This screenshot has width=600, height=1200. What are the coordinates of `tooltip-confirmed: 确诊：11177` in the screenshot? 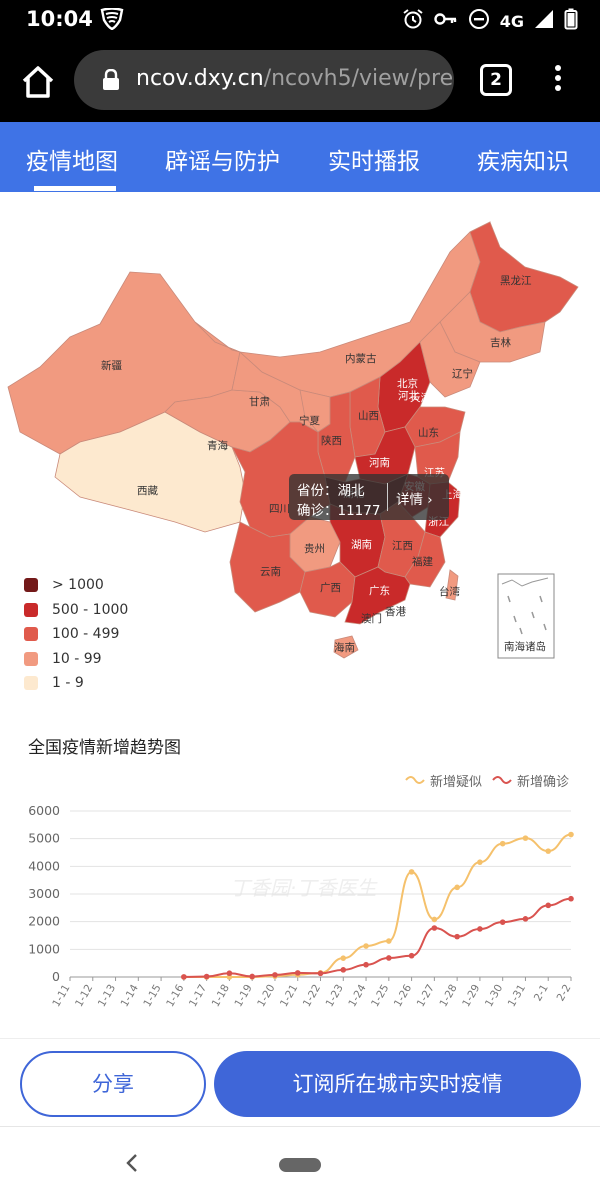 It's located at (339, 511).